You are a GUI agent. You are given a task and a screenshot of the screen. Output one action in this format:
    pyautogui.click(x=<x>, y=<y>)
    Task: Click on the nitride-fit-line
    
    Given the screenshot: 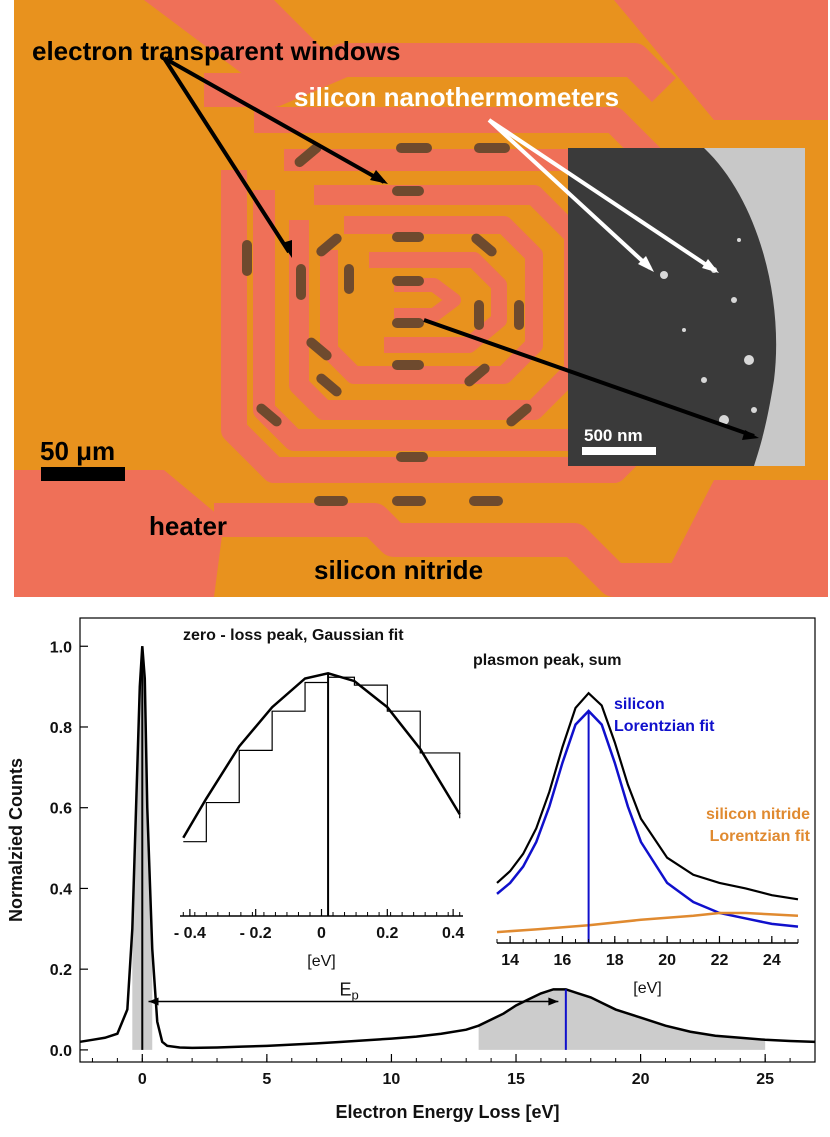 What is the action you would take?
    pyautogui.click(x=647, y=922)
    